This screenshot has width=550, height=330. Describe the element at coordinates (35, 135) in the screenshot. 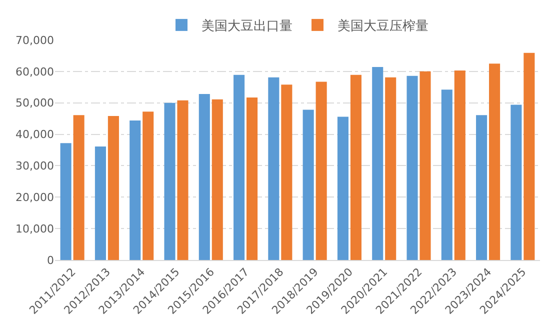

I see `y-tick-label: 40,000` at that location.